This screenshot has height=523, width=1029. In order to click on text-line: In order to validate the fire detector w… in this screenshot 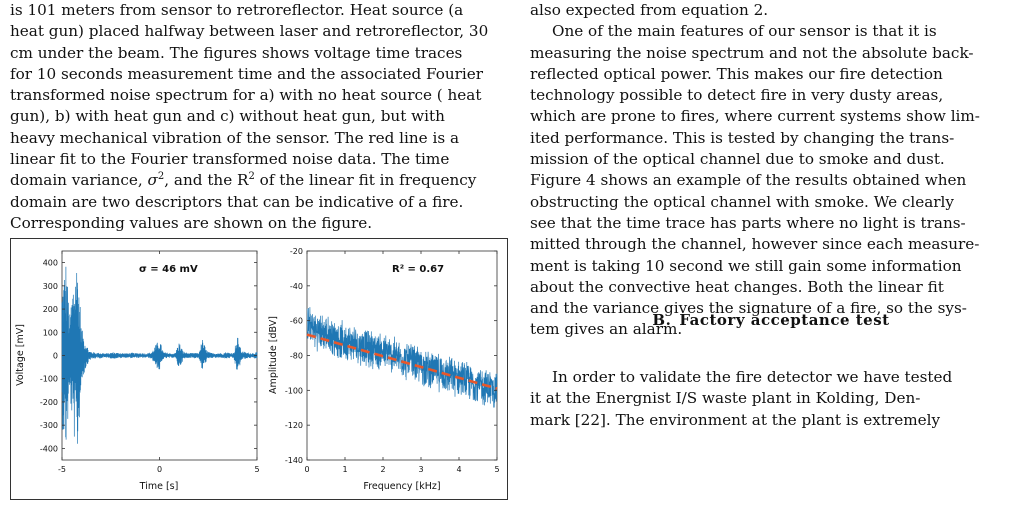, I will do `click(752, 377)`.